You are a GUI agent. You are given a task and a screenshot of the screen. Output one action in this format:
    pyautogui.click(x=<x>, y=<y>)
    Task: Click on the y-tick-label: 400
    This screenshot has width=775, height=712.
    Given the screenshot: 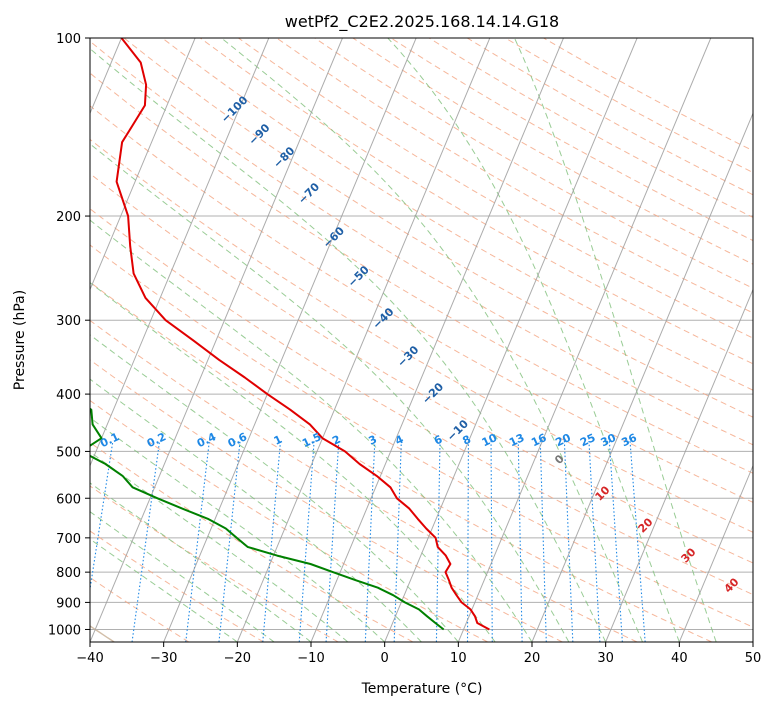 What is the action you would take?
    pyautogui.click(x=68, y=395)
    